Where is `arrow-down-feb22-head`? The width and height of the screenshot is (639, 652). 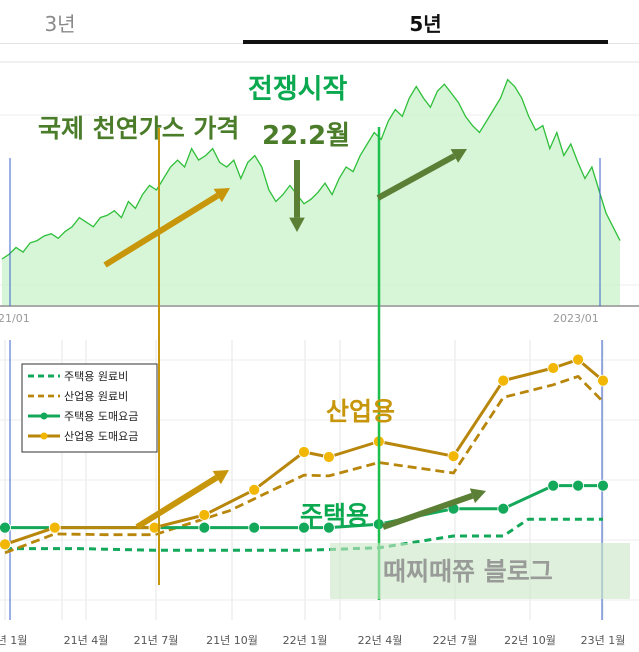
arrow-down-feb22-head is located at coordinates (297, 224).